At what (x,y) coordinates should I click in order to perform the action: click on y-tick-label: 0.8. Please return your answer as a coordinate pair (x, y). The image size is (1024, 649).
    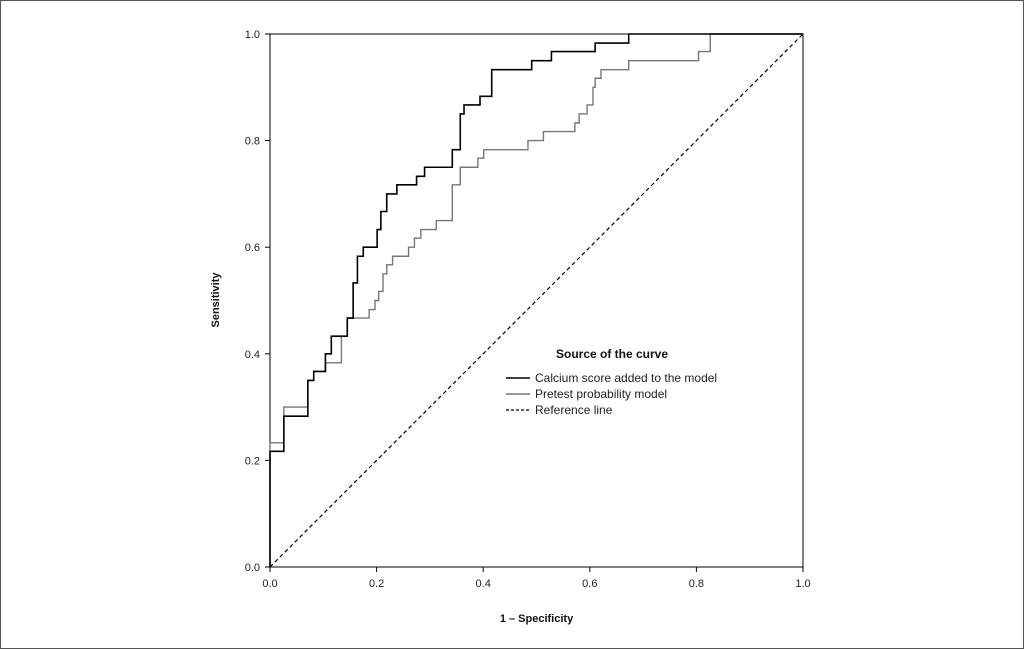
    Looking at the image, I should click on (252, 142).